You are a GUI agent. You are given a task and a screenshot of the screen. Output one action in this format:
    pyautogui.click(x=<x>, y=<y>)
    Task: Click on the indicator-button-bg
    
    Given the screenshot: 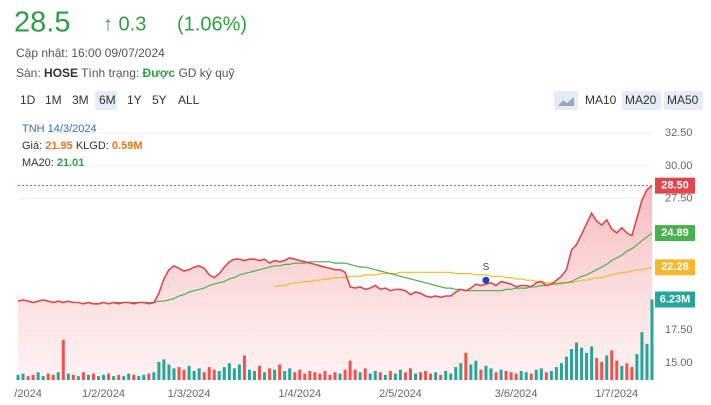 What is the action you would take?
    pyautogui.click(x=641, y=100)
    